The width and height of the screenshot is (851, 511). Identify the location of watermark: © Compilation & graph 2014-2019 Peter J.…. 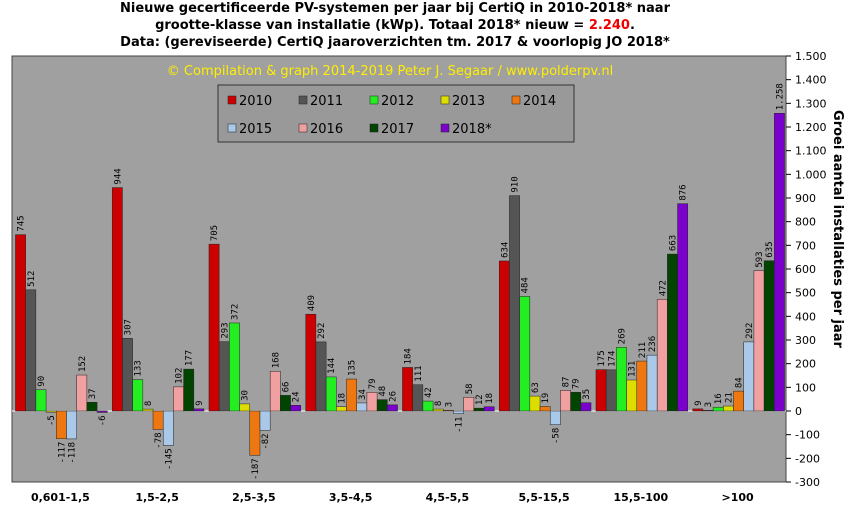
(390, 71).